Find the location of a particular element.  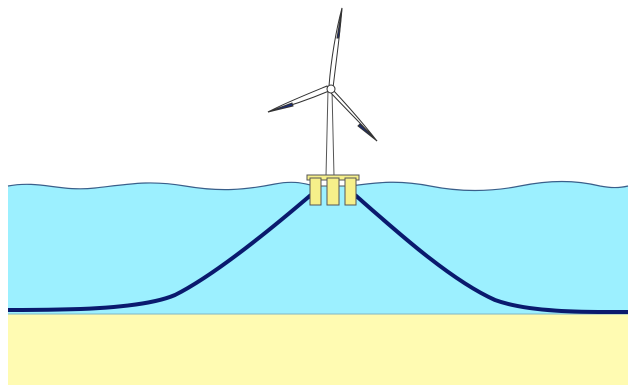

mooring-line is located at coordinates (490, 253).